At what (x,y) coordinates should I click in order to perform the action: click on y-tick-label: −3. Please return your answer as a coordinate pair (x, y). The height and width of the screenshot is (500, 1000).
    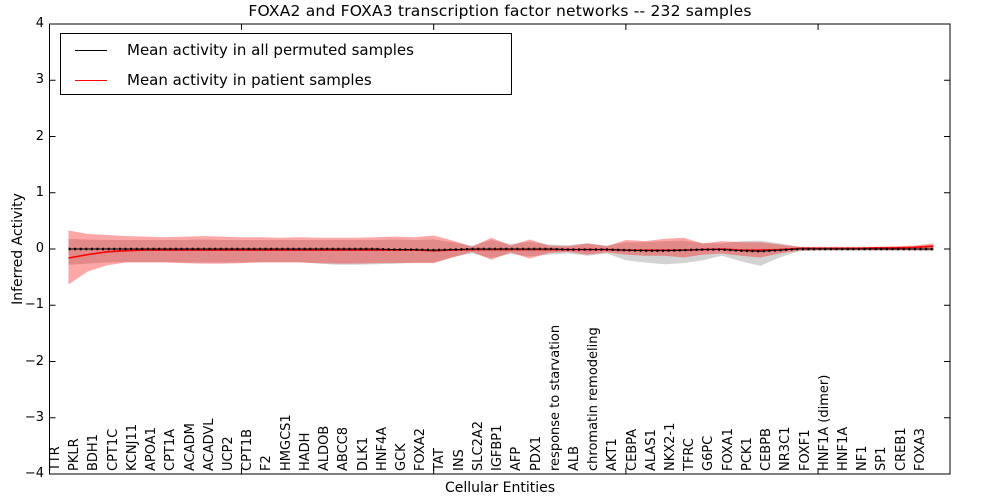
    Looking at the image, I should click on (34, 417).